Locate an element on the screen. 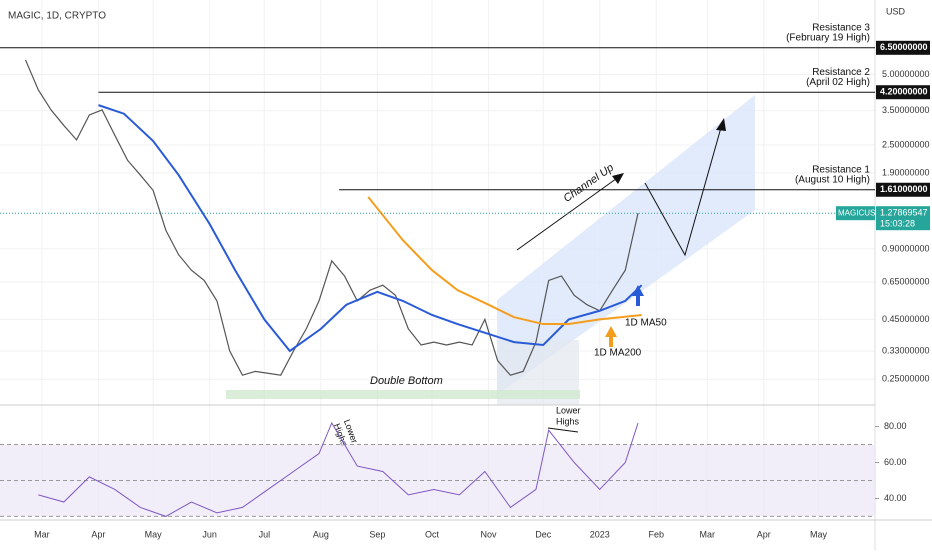 The image size is (932, 555). rsi-tick-label: 80.00 is located at coordinates (895, 426).